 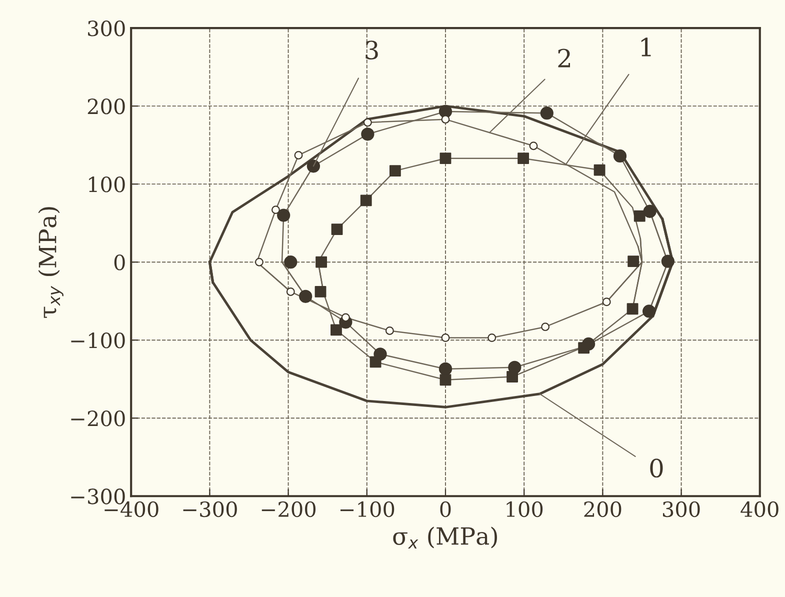 I want to click on annotation: 2, so click(x=564, y=58).